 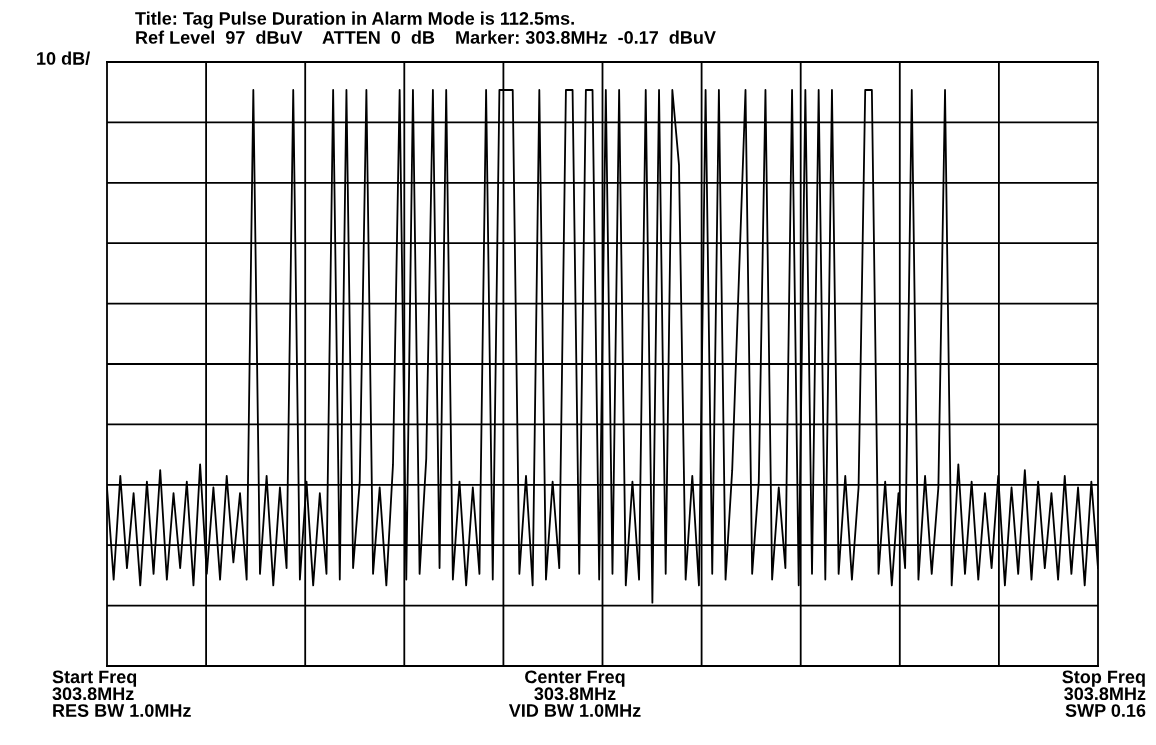 I want to click on text: Center Freq 303.8MHz VID BW 1.0MHz, so click(x=574, y=693).